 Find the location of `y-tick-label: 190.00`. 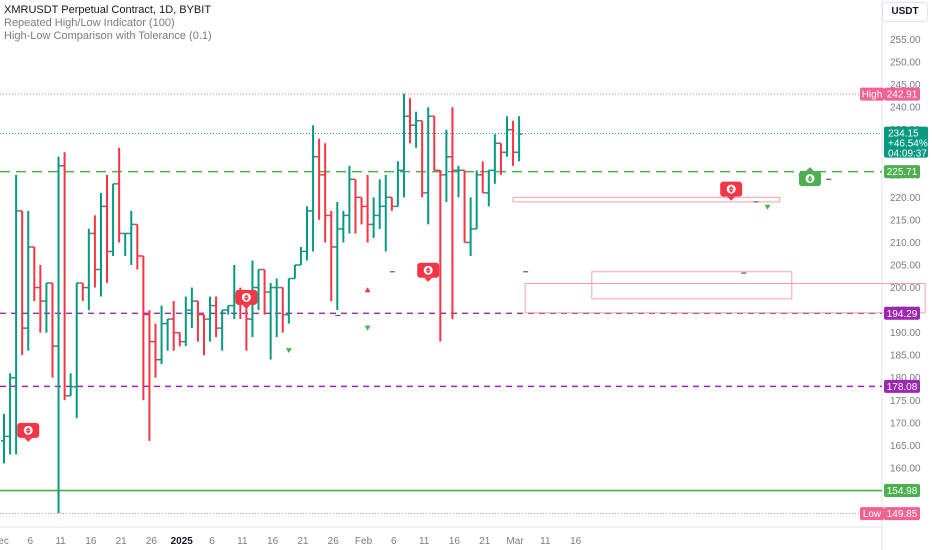

y-tick-label: 190.00 is located at coordinates (905, 333).